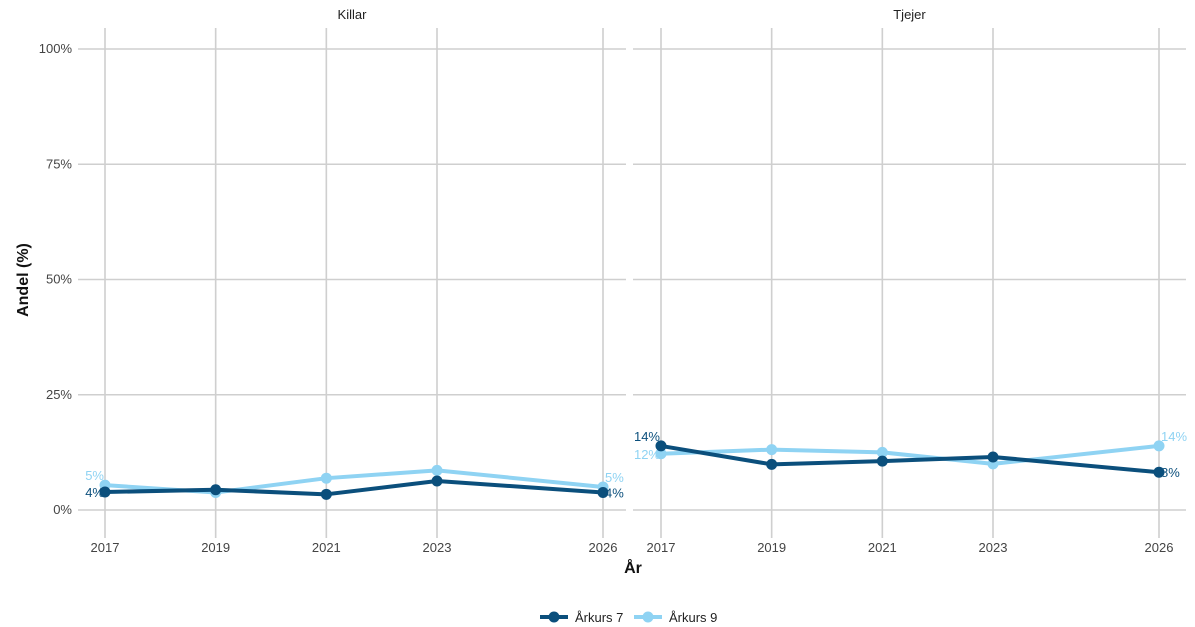  Describe the element at coordinates (628, 617) in the screenshot. I see `legend: Årkurs 7 Årkurs 9` at that location.